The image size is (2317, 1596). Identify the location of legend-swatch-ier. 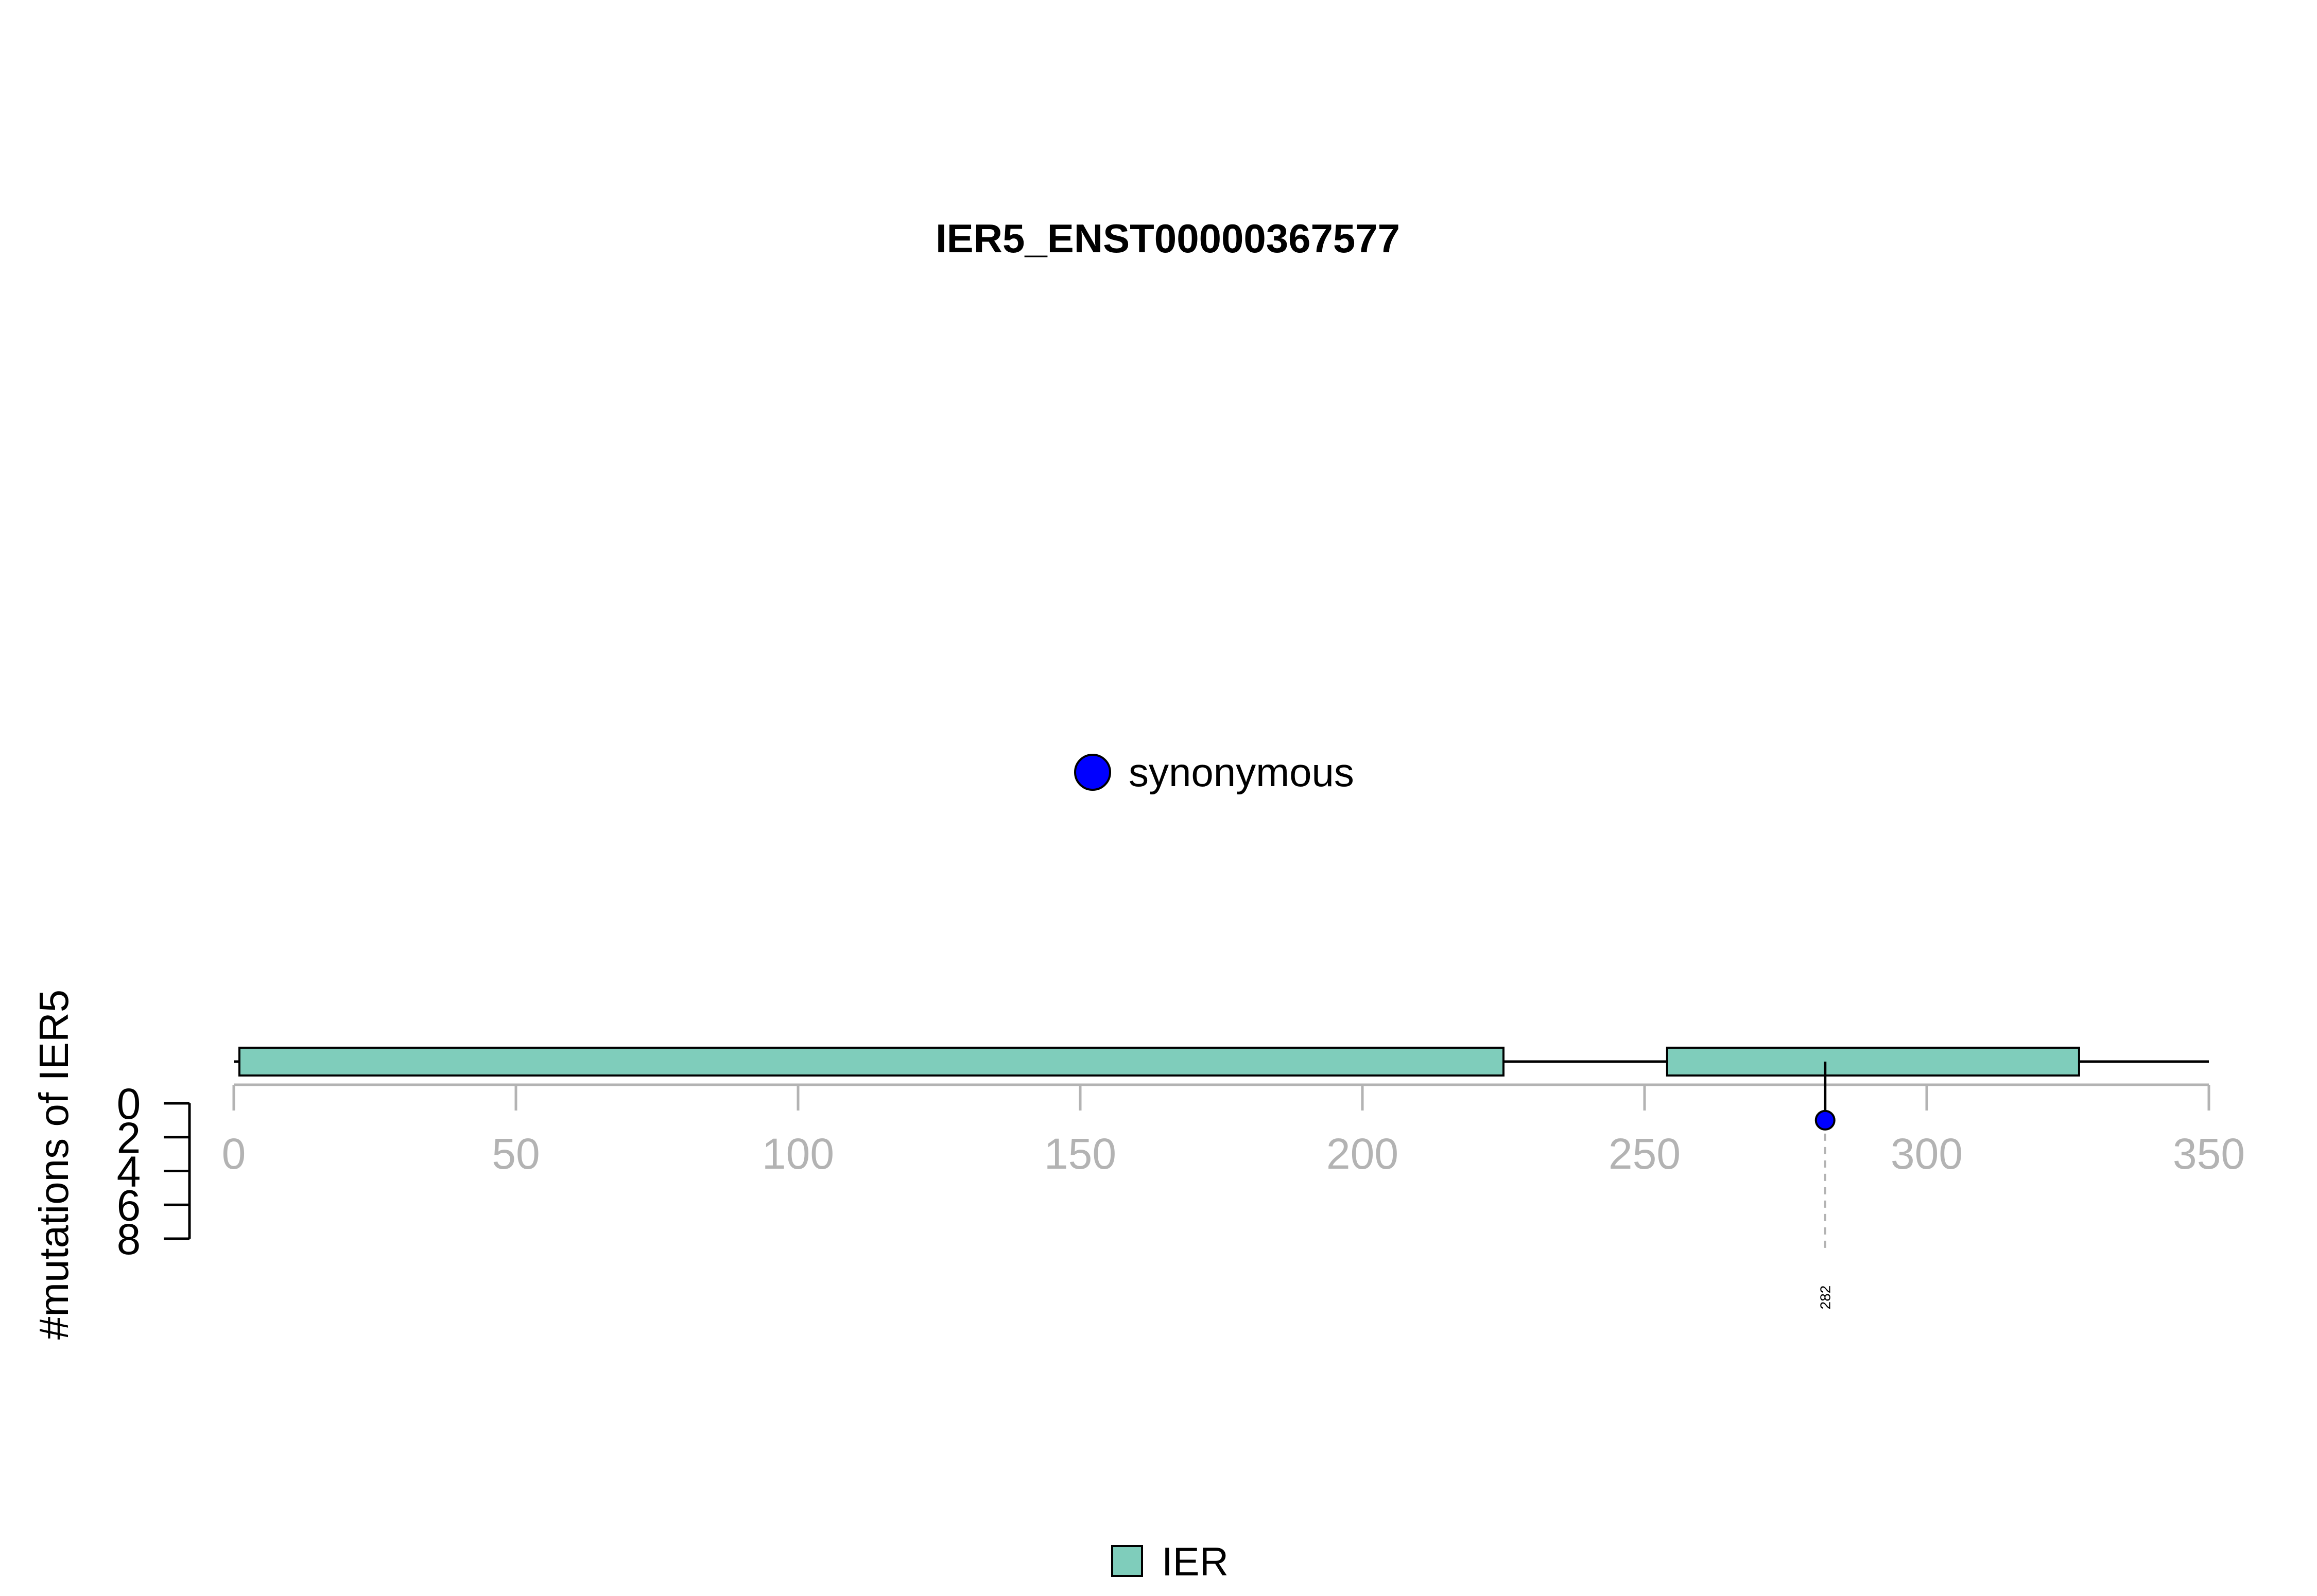
(1127, 1561).